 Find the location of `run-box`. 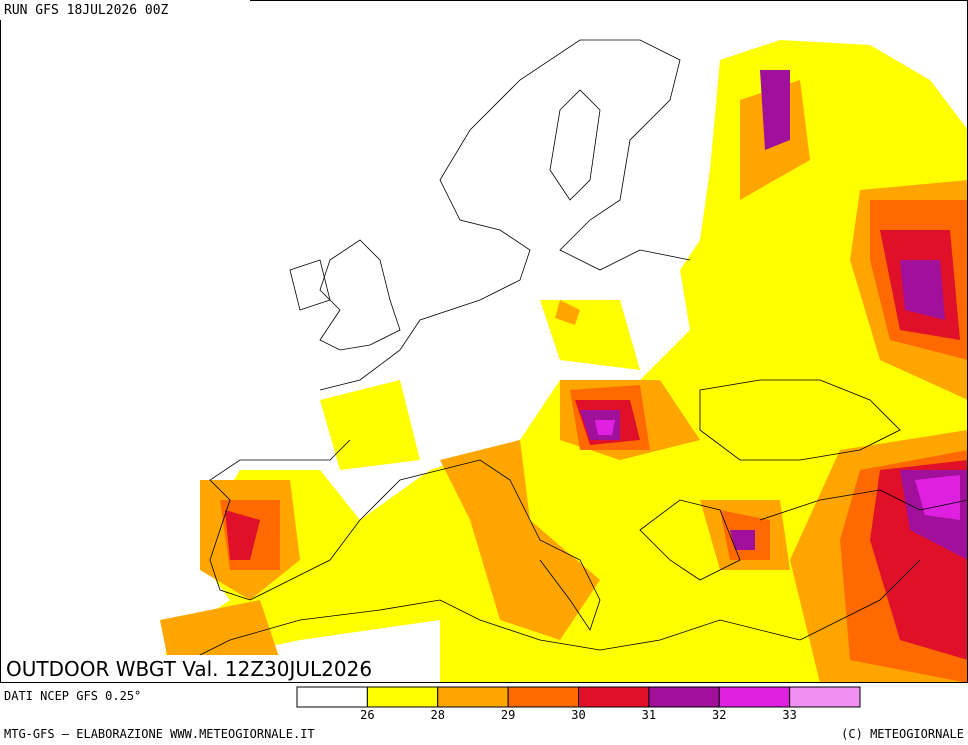

run-box is located at coordinates (125, 10).